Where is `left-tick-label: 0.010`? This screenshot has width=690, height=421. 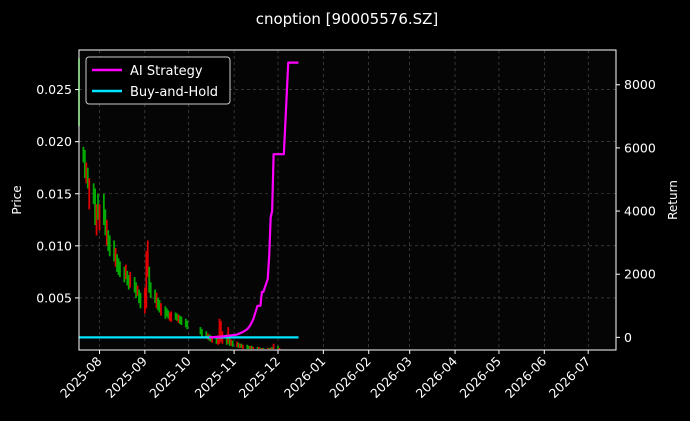
left-tick-label: 0.010 is located at coordinates (54, 245).